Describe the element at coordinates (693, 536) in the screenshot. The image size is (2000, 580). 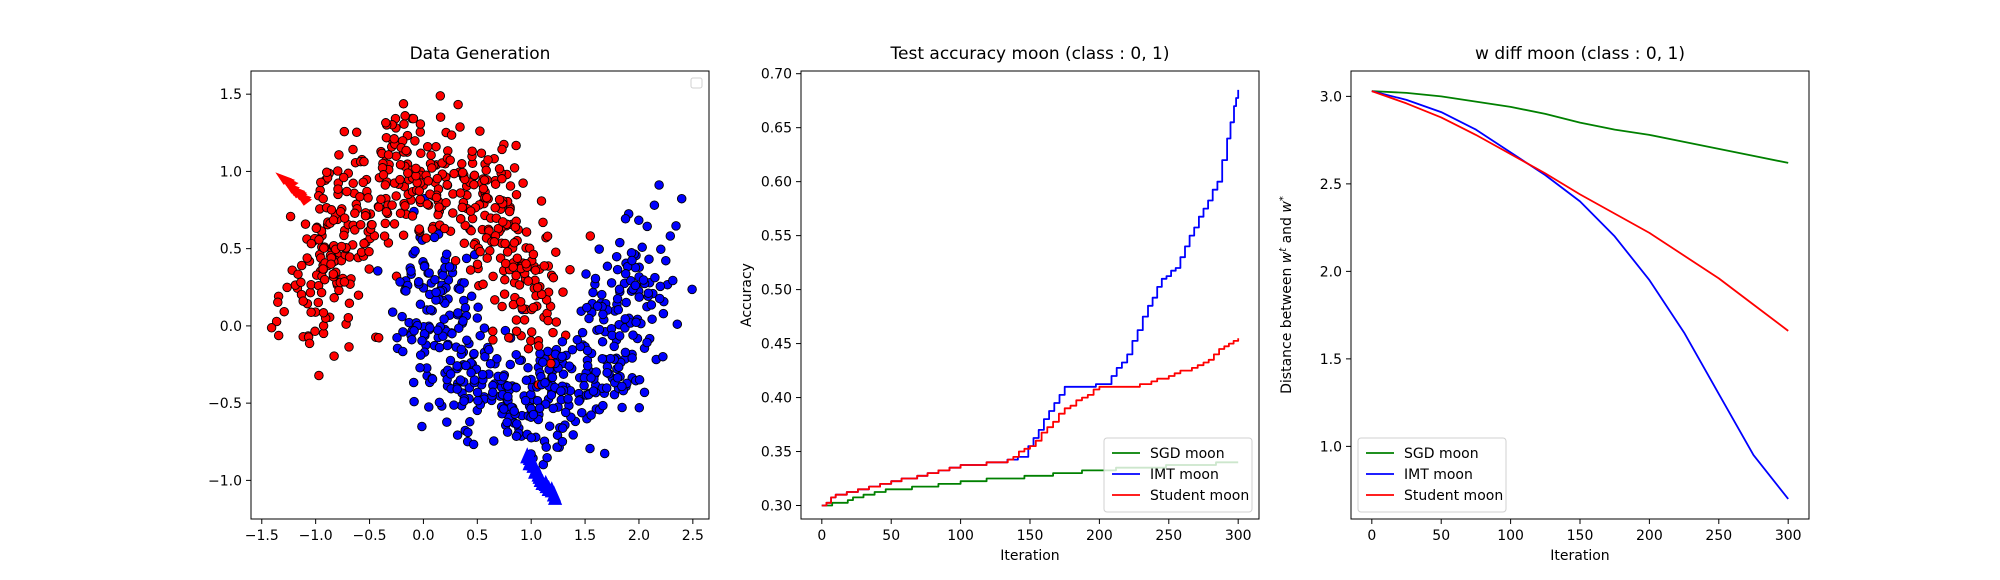
I see `x-tick-label: 2.5` at that location.